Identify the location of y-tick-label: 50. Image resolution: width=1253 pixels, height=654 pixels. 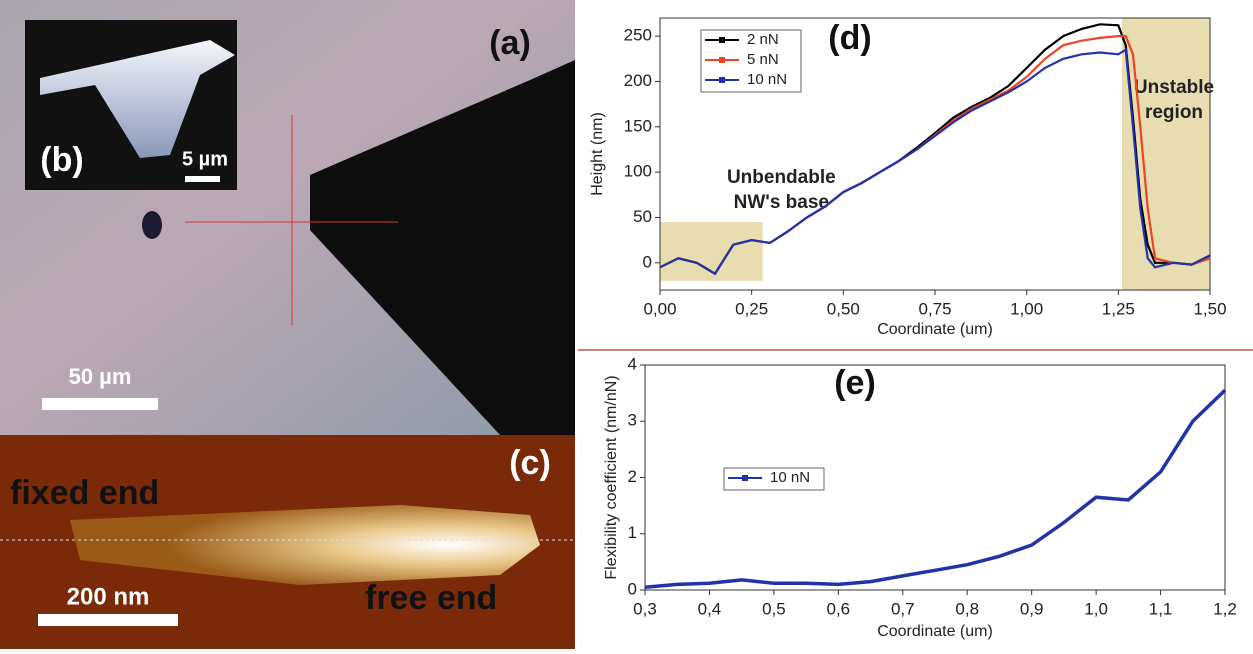
(642, 216).